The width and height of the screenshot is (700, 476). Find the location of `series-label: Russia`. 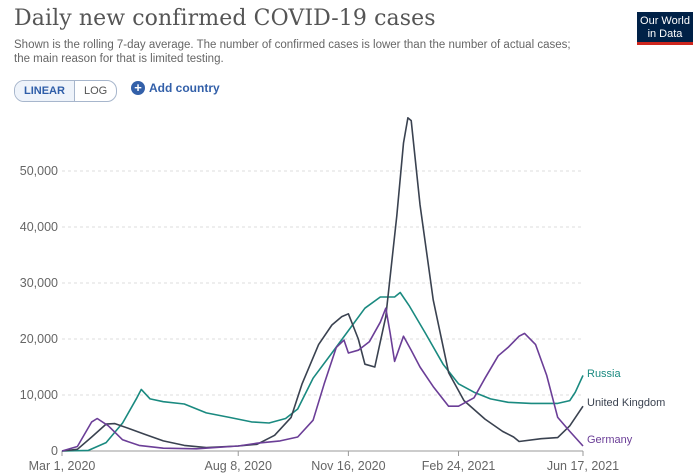

series-label: Russia is located at coordinates (604, 374).